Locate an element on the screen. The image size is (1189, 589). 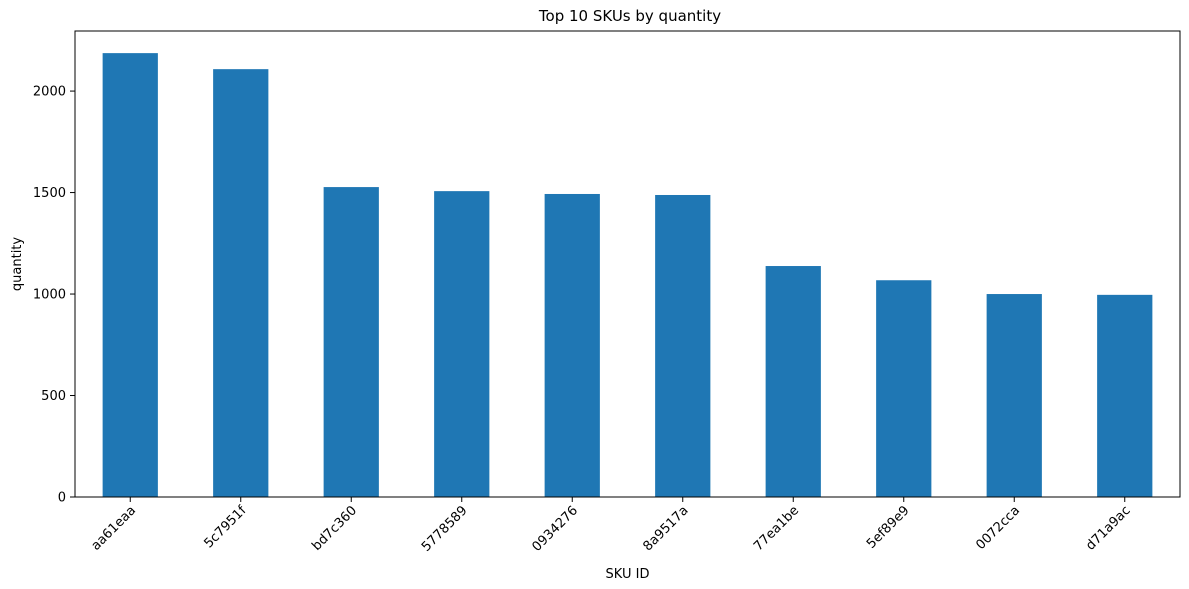
y-tick-label: 2000 is located at coordinates (49, 92).